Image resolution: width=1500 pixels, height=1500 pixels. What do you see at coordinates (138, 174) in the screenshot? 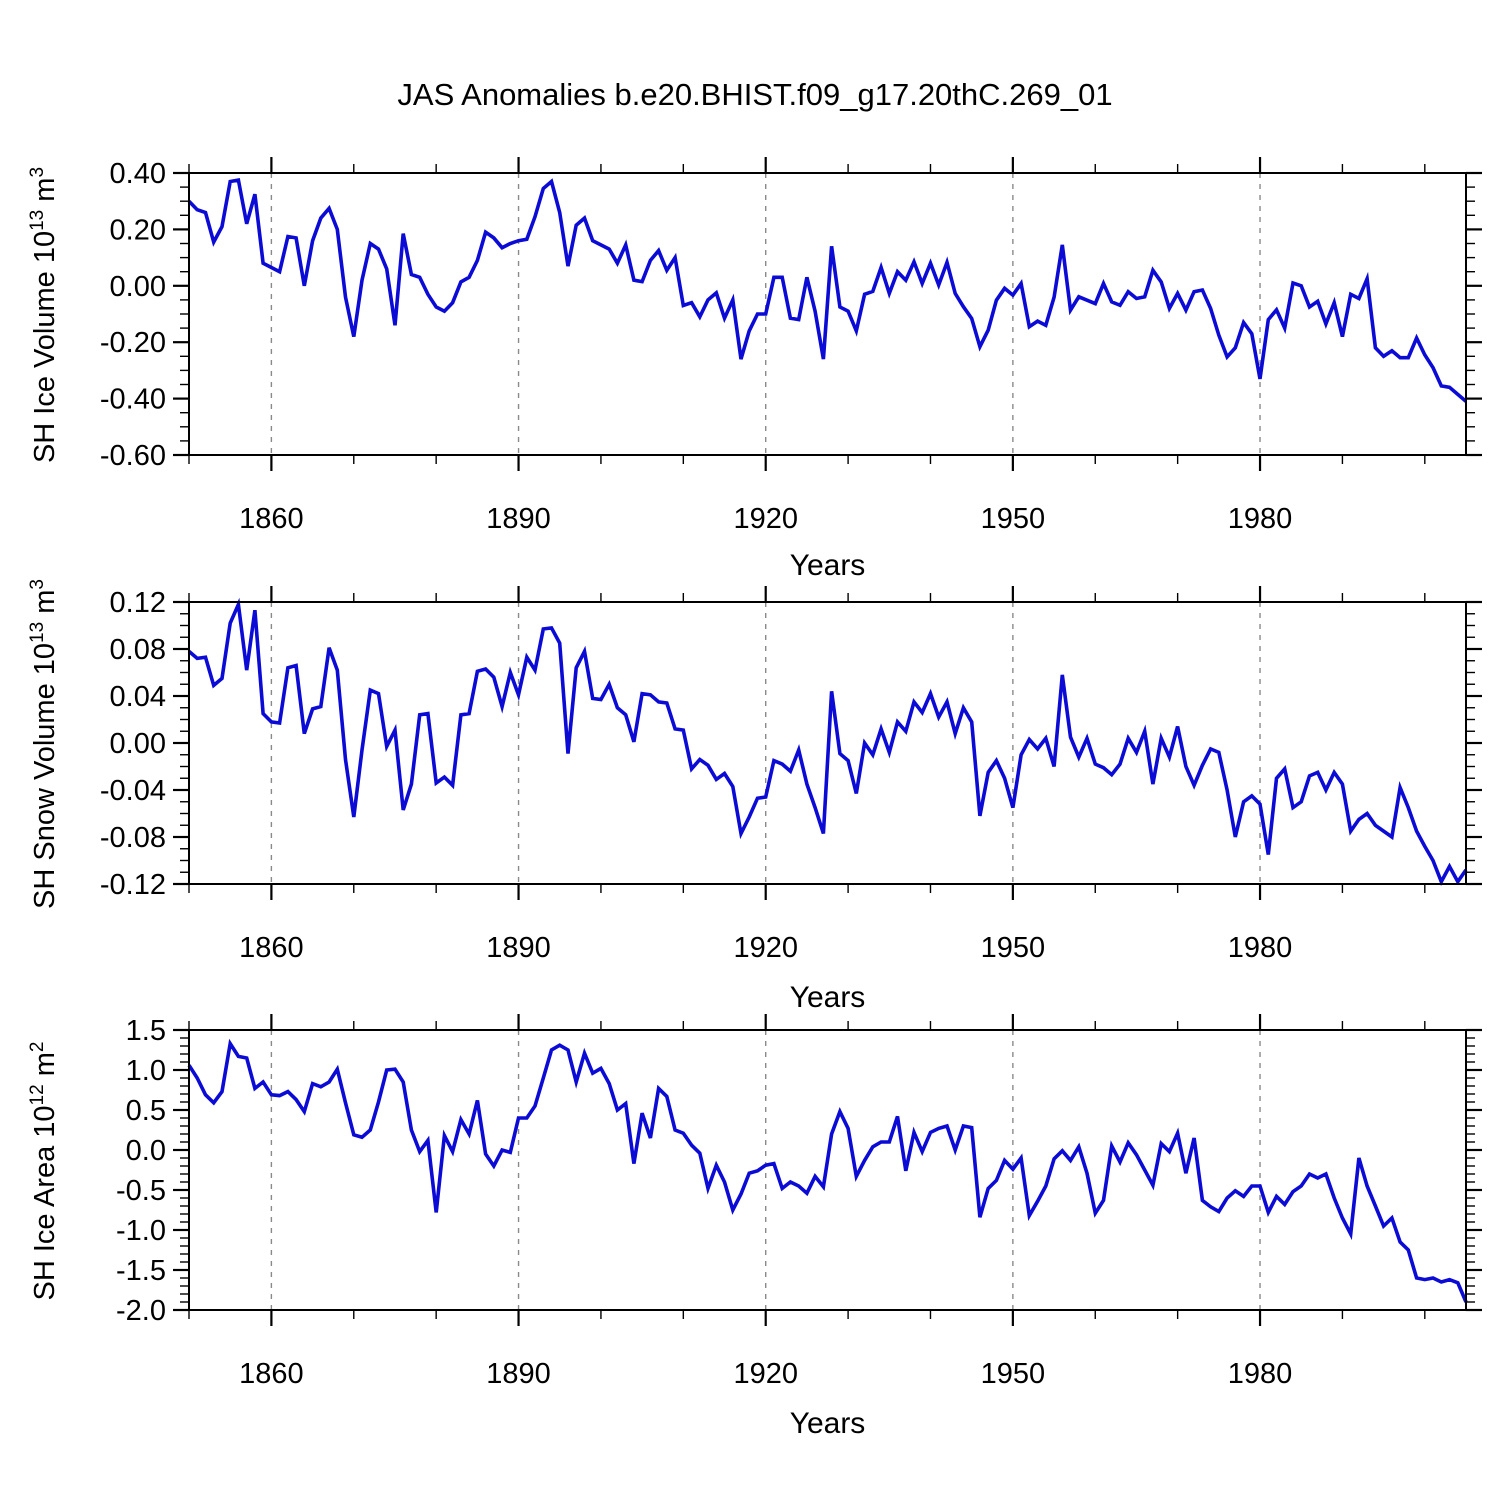
I see `y-tick-label: 0.40` at bounding box center [138, 174].